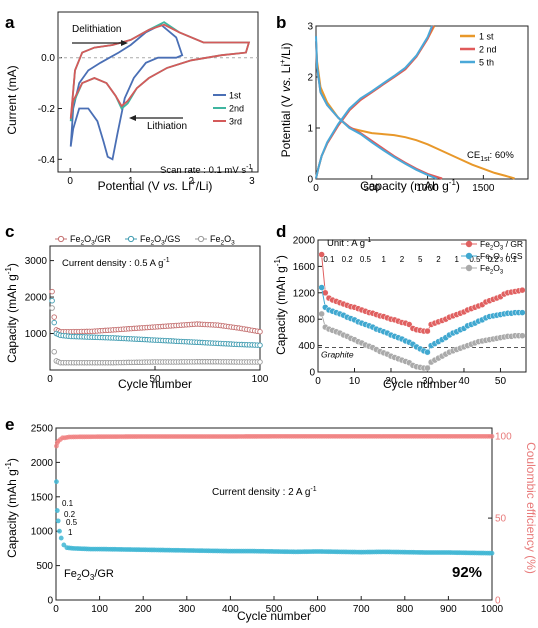 Image resolution: width=538 pixels, height=628 pixels. What do you see at coordinates (531, 508) in the screenshot?
I see `panel-e-y2label: Coulombic efficiency (%)` at bounding box center [531, 508].